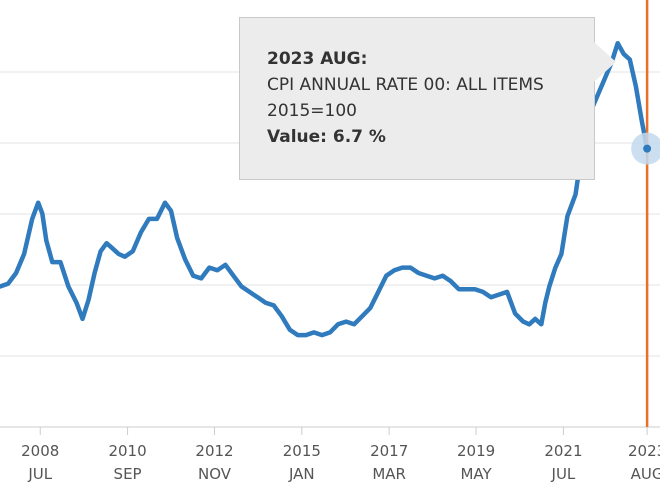  What do you see at coordinates (645, 474) in the screenshot?
I see `x-tick-label-month: AUG` at bounding box center [645, 474].